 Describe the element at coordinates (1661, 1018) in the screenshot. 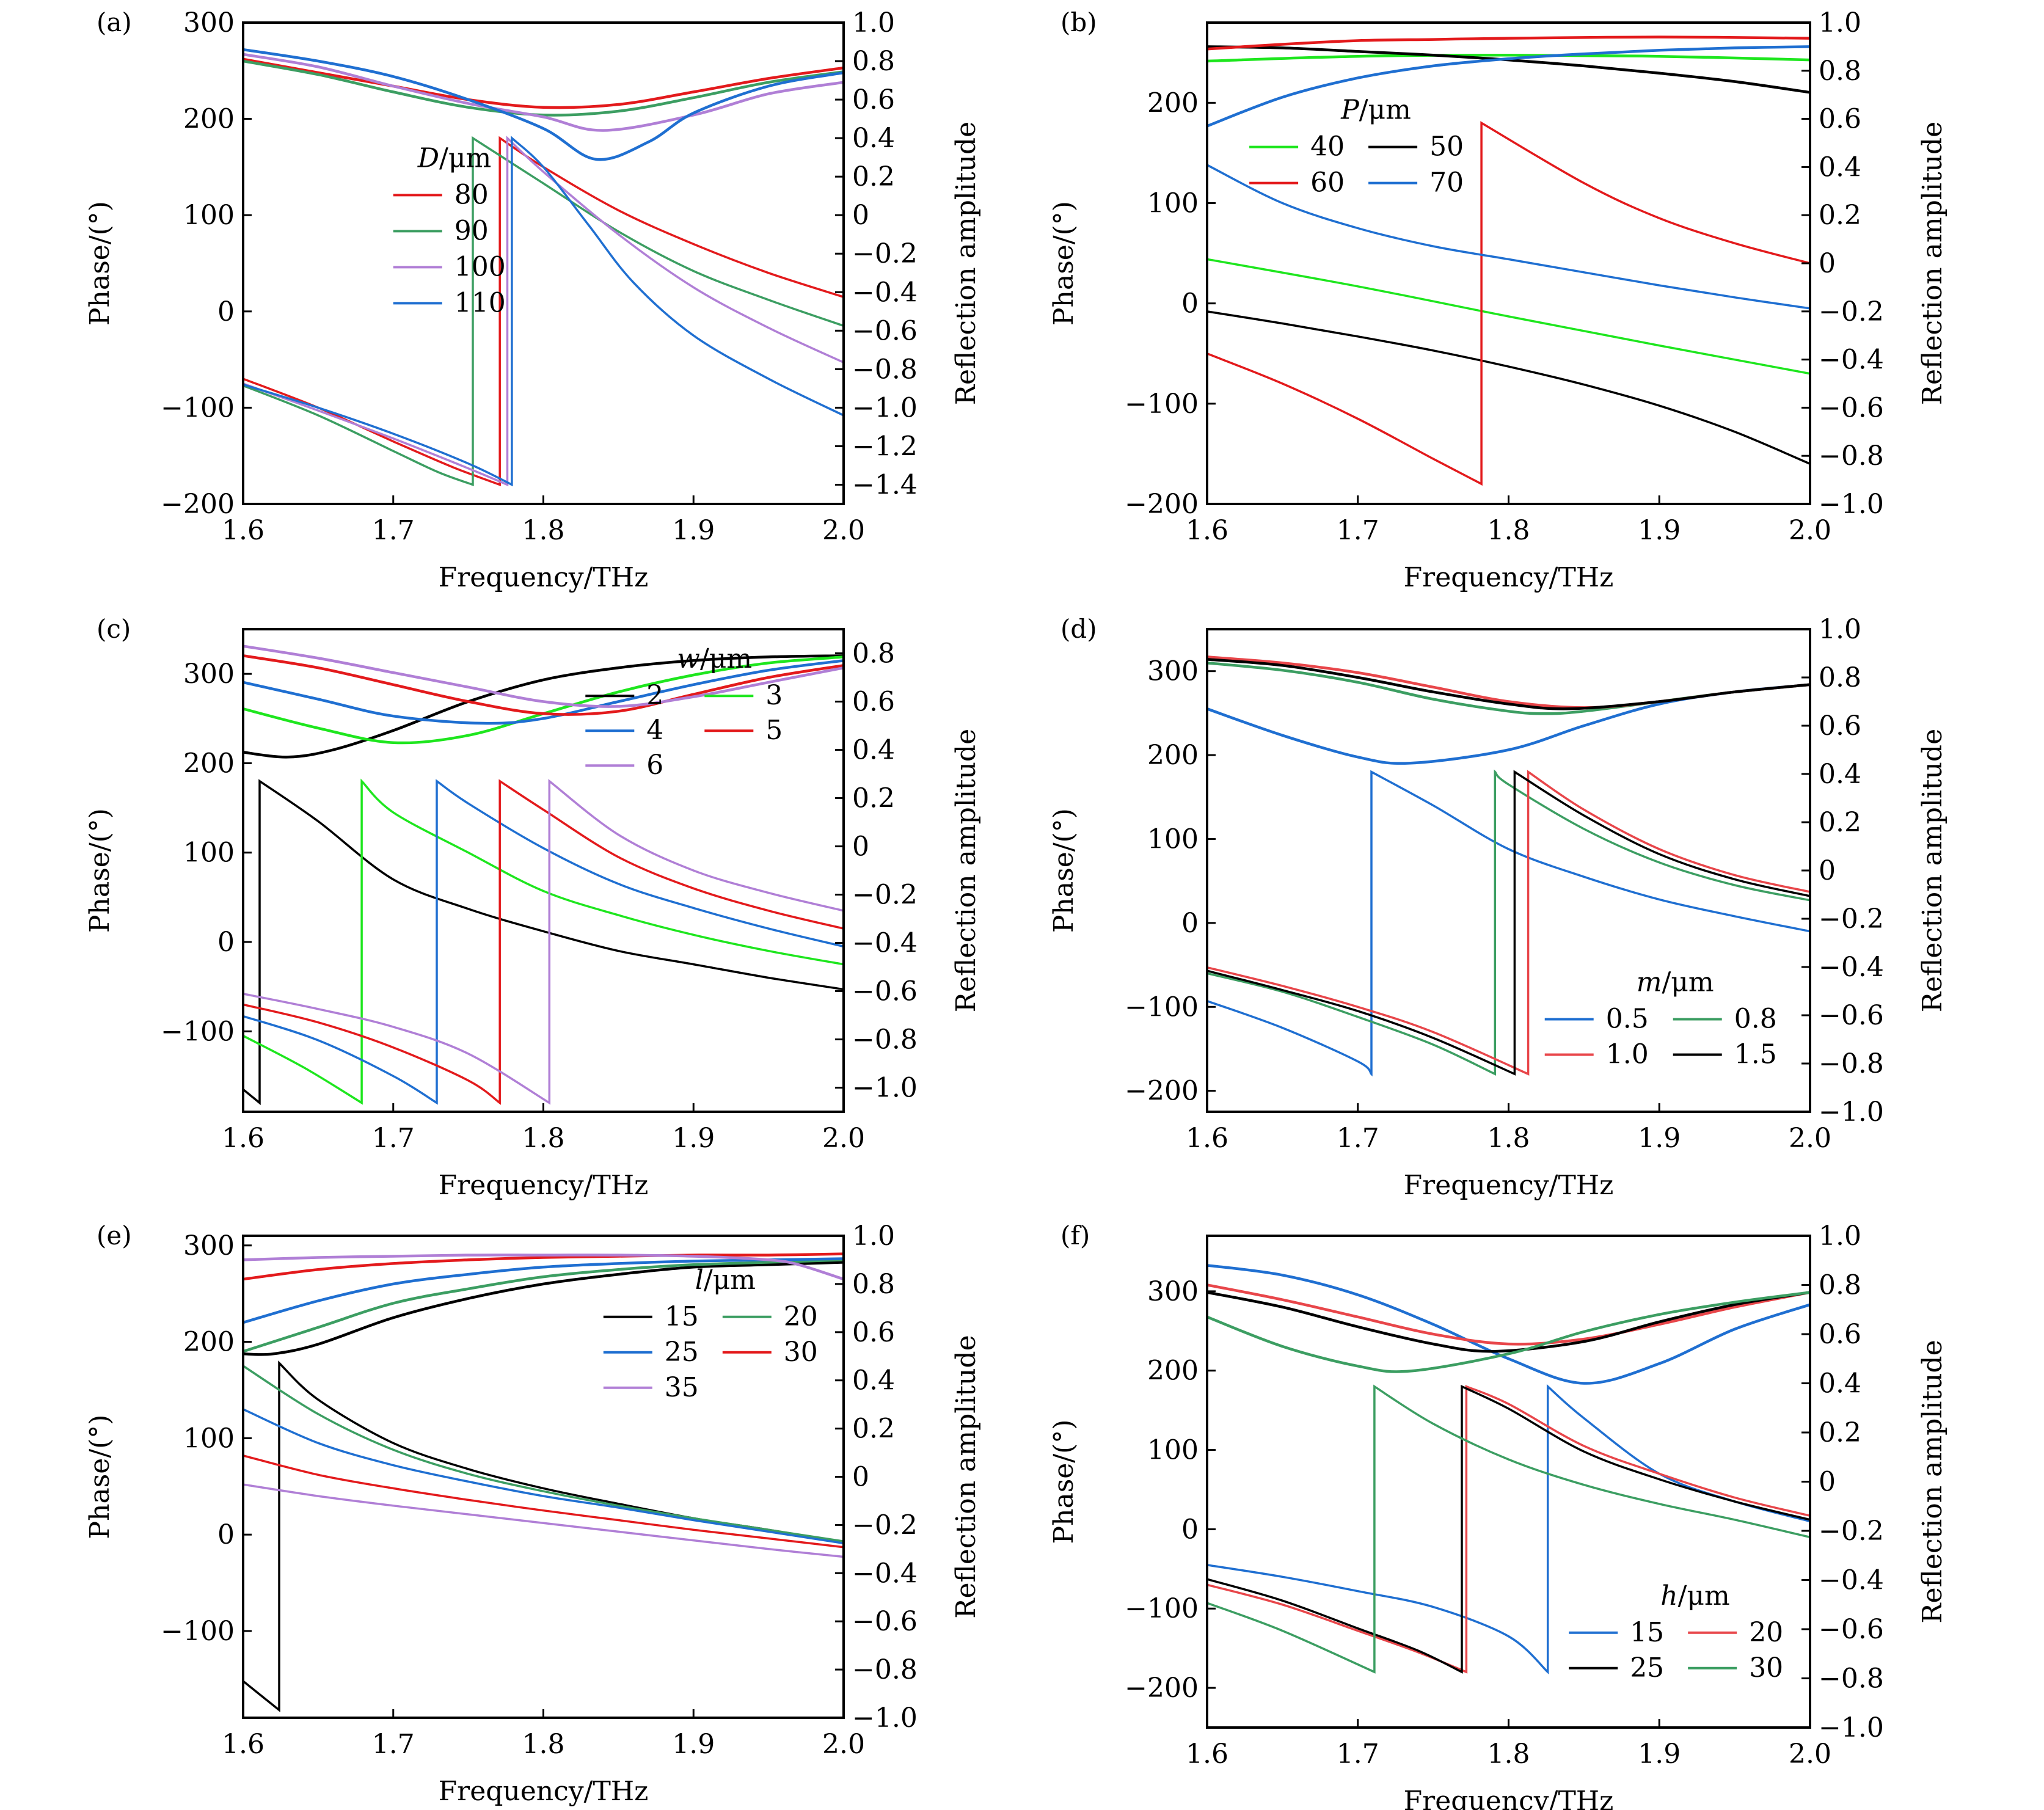

I see `legend: m/μm 0.5 0.8 1.0 1.5` at that location.